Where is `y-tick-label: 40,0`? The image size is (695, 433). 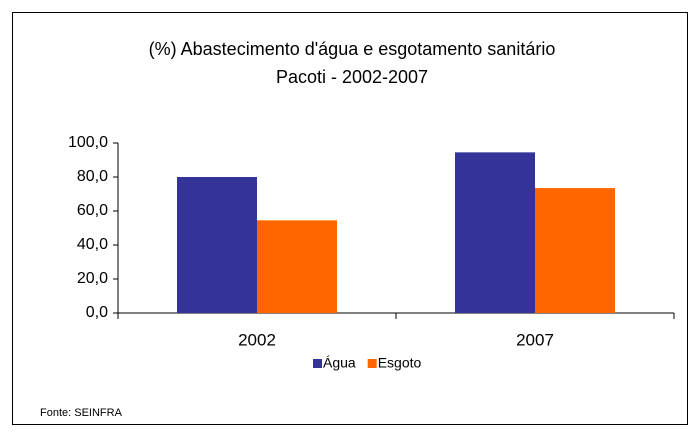
y-tick-label: 40,0 is located at coordinates (92, 244).